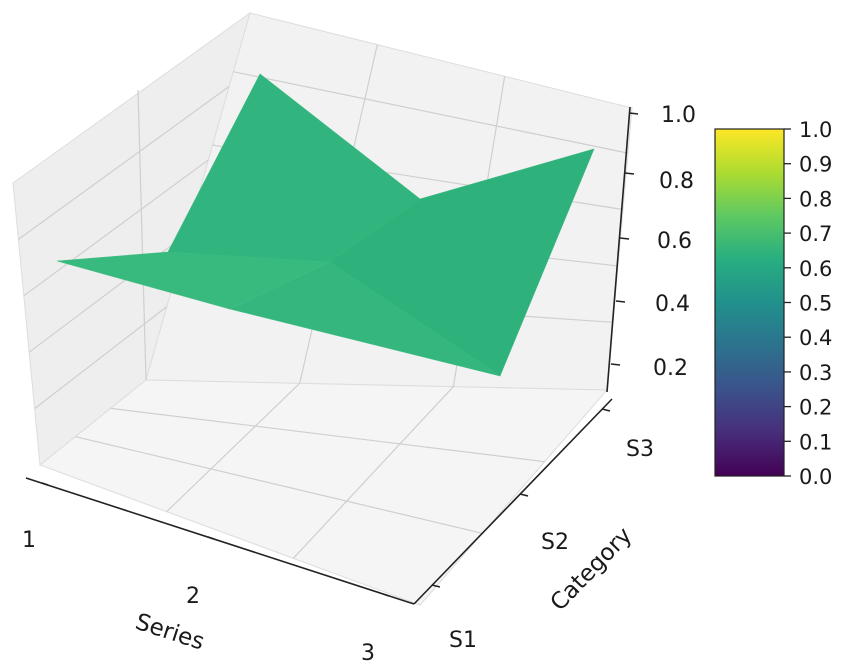 The height and width of the screenshot is (672, 851). What do you see at coordinates (513, 501) in the screenshot?
I see `y-axis-line` at bounding box center [513, 501].